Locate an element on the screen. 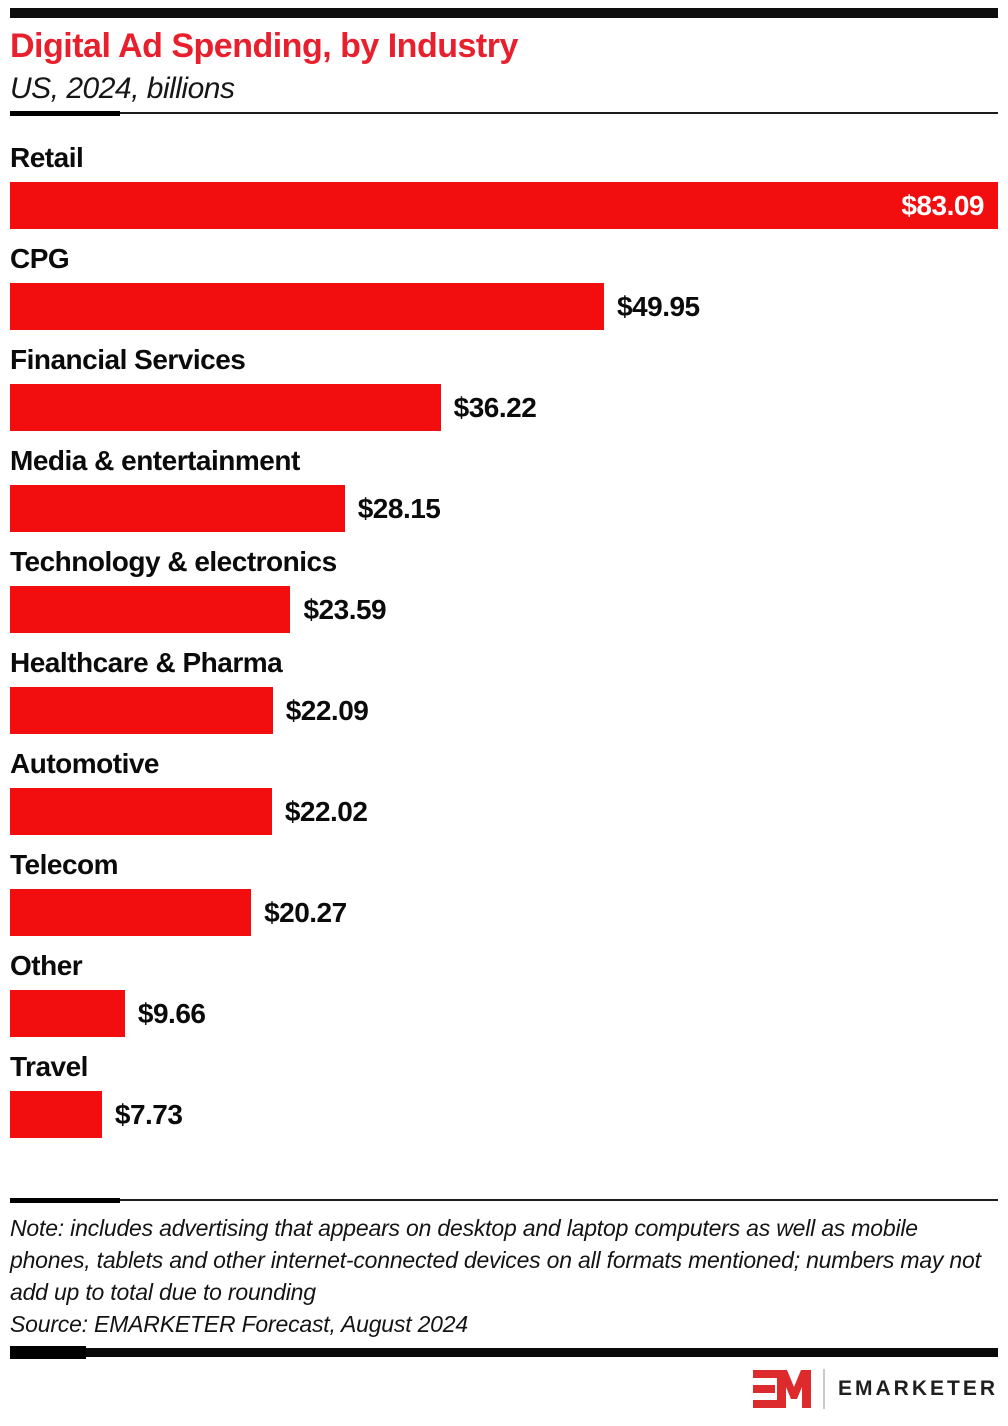  category-label: Technology & electronics is located at coordinates (173, 561).